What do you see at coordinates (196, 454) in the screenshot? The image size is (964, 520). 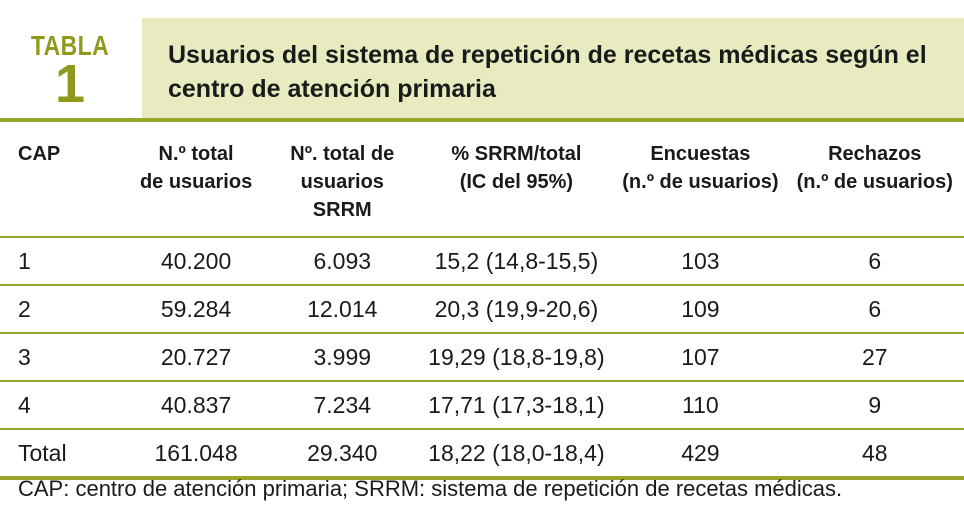 I see `cell-total: 161.048` at bounding box center [196, 454].